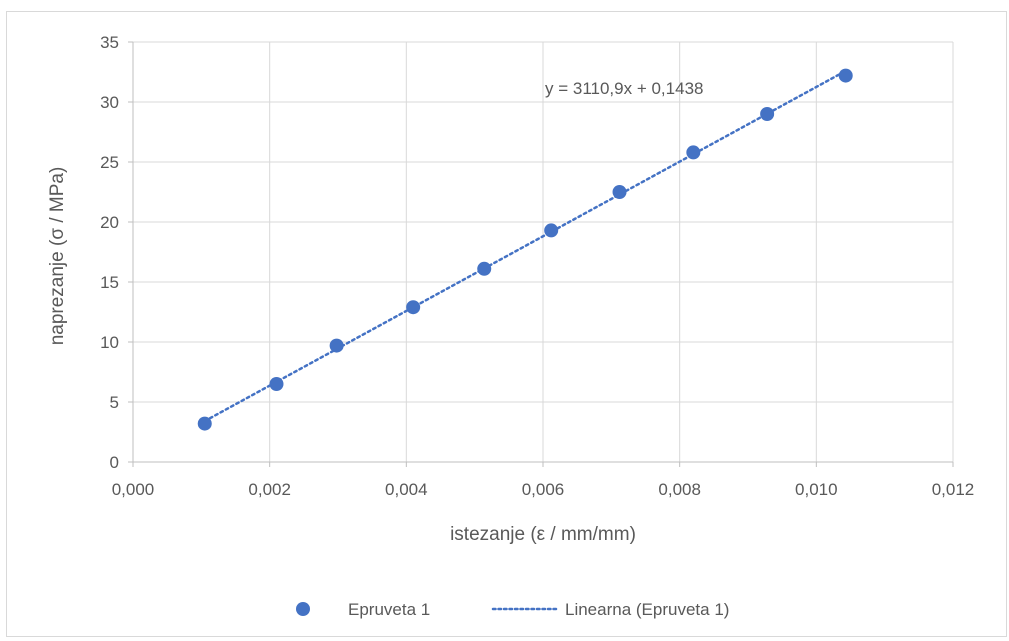 Image resolution: width=1009 pixels, height=641 pixels. I want to click on legend-label-epruveta: Epruveta 1, so click(389, 609).